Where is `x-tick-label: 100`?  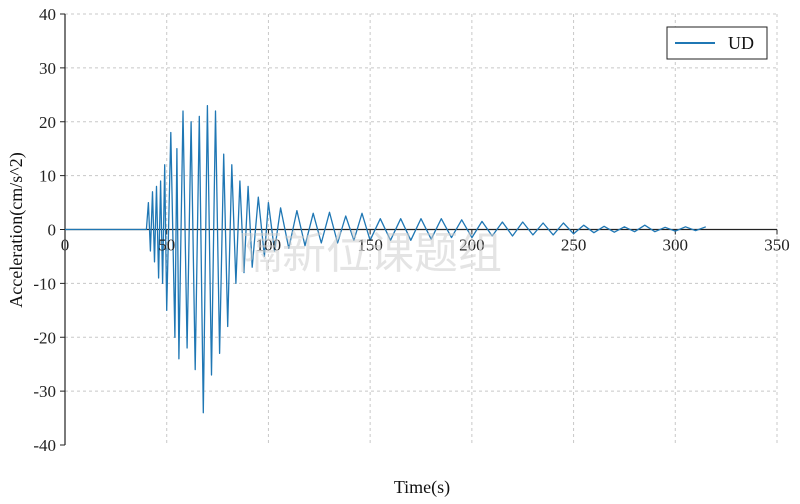 x-tick-label: 100 is located at coordinates (269, 245).